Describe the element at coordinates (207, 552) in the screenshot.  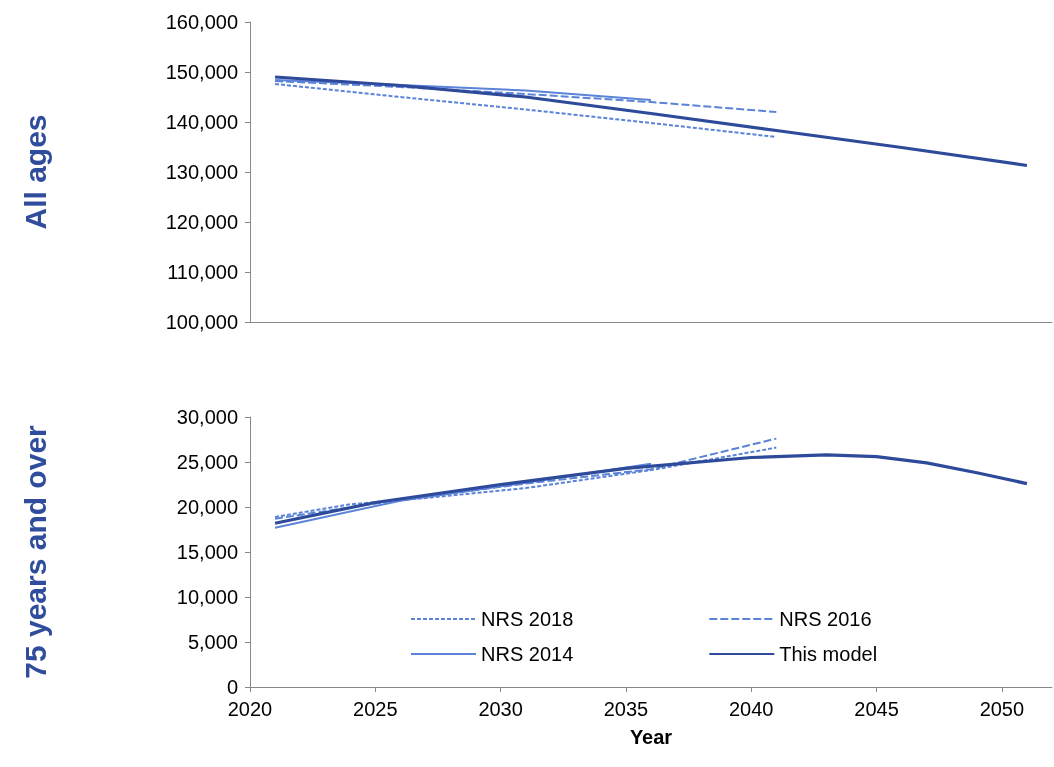
I see `y-tick-label: 15,000` at that location.